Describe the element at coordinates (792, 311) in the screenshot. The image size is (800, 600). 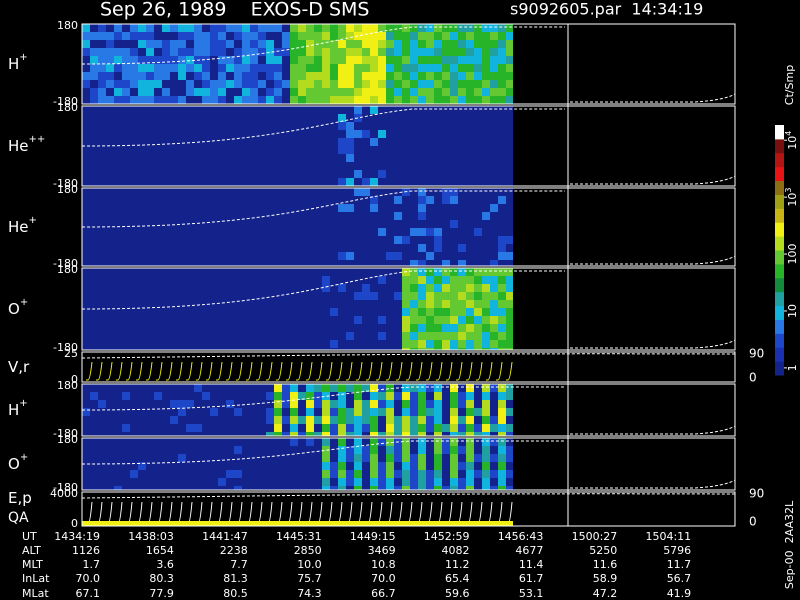
I see `colorbar-tick-text: 10` at that location.